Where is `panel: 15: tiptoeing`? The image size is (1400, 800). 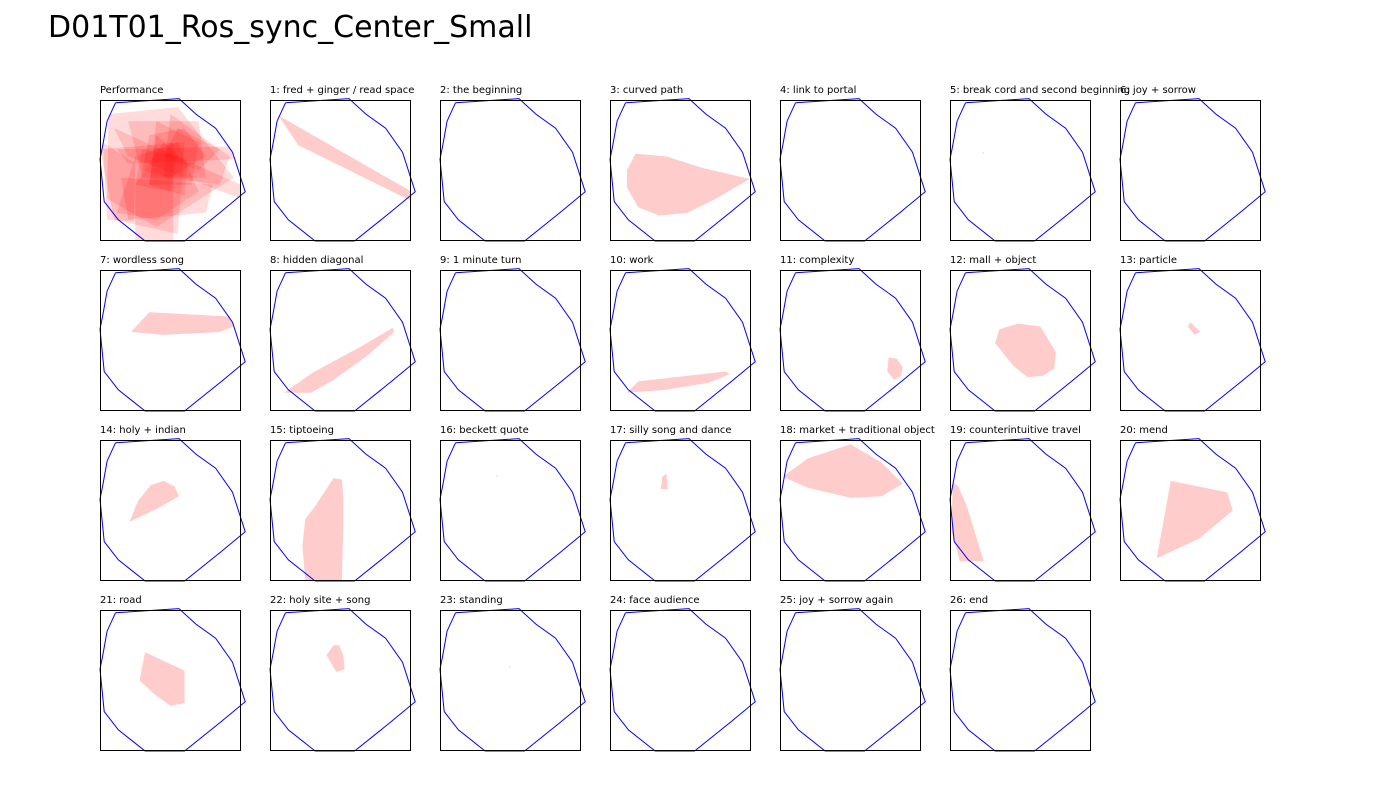
panel: 15: tiptoeing is located at coordinates (342, 503).